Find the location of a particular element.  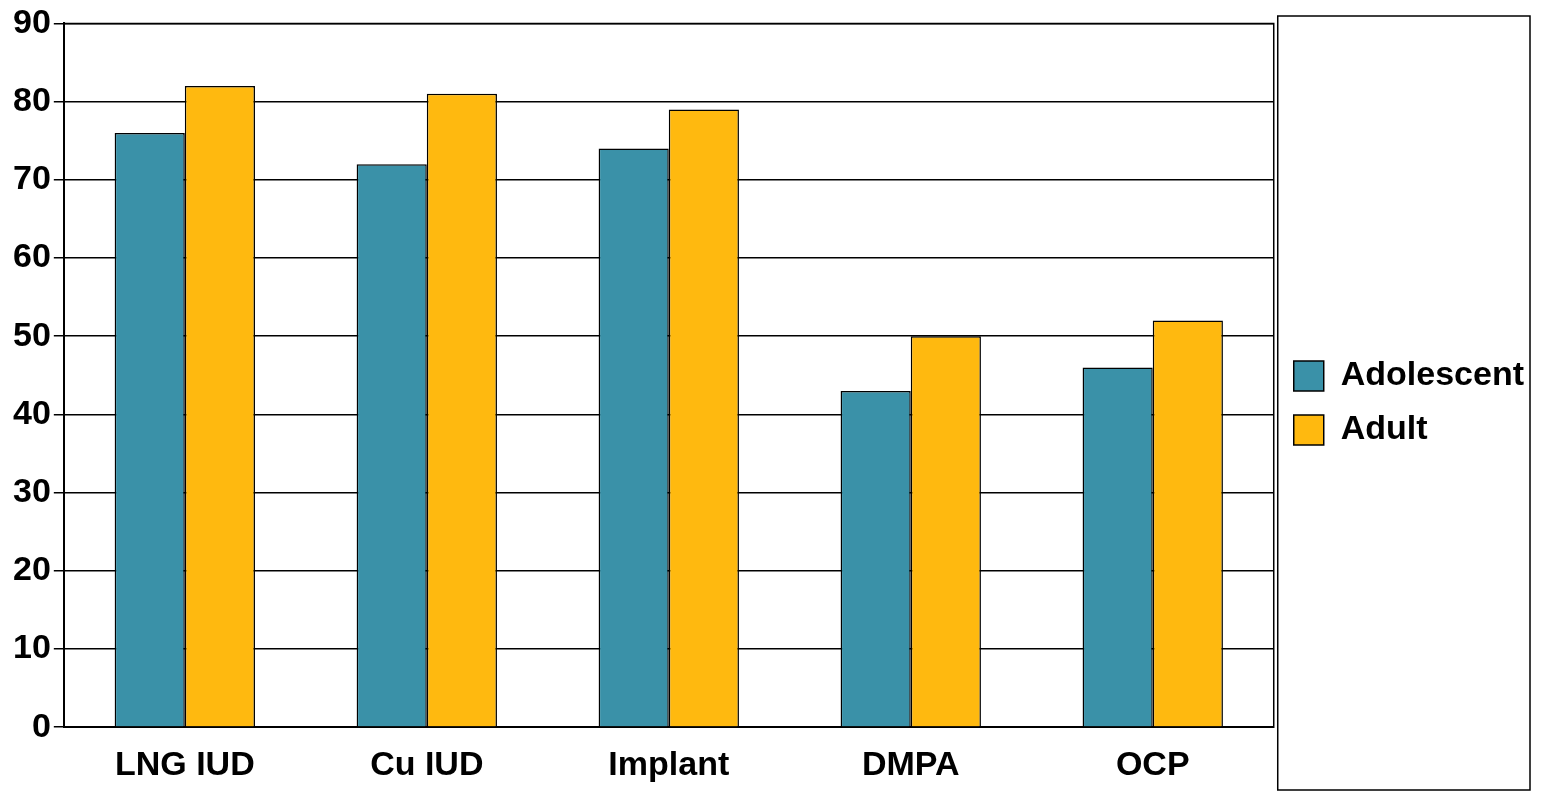

x-tick-label: DMPA is located at coordinates (910, 762).